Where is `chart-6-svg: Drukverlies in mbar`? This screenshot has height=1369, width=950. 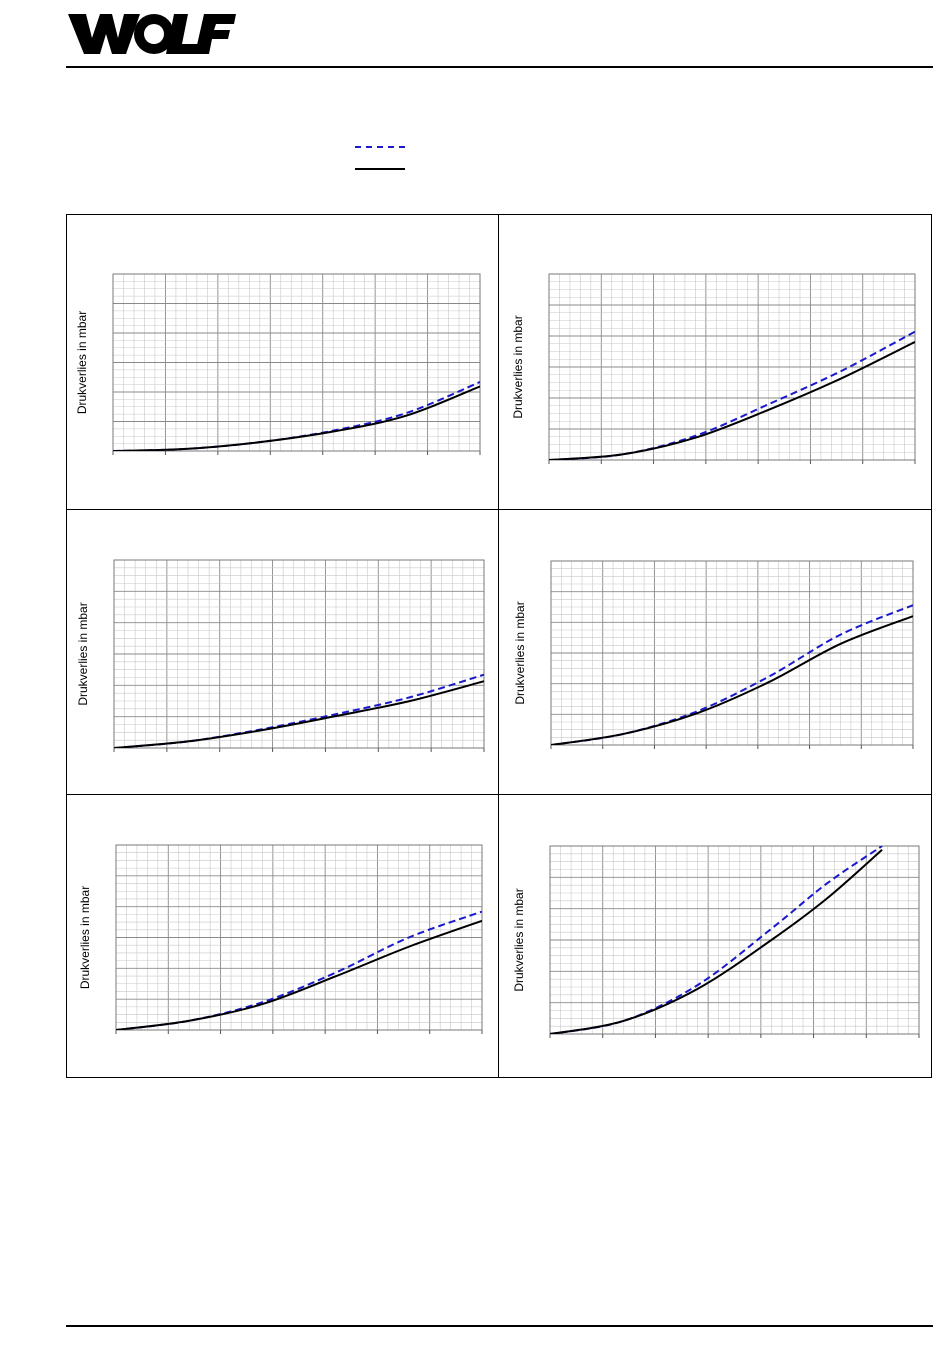 chart-6-svg: Drukverlies in mbar is located at coordinates (716, 941).